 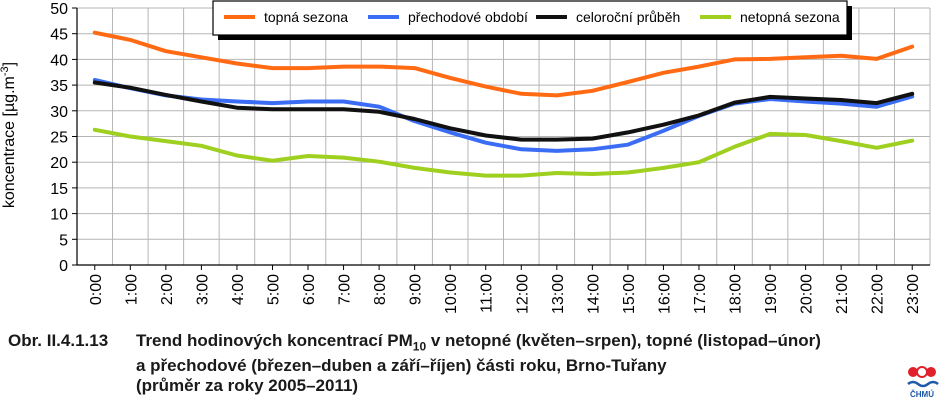 What do you see at coordinates (345, 289) in the screenshot?
I see `x-tick-label: 7:00` at bounding box center [345, 289].